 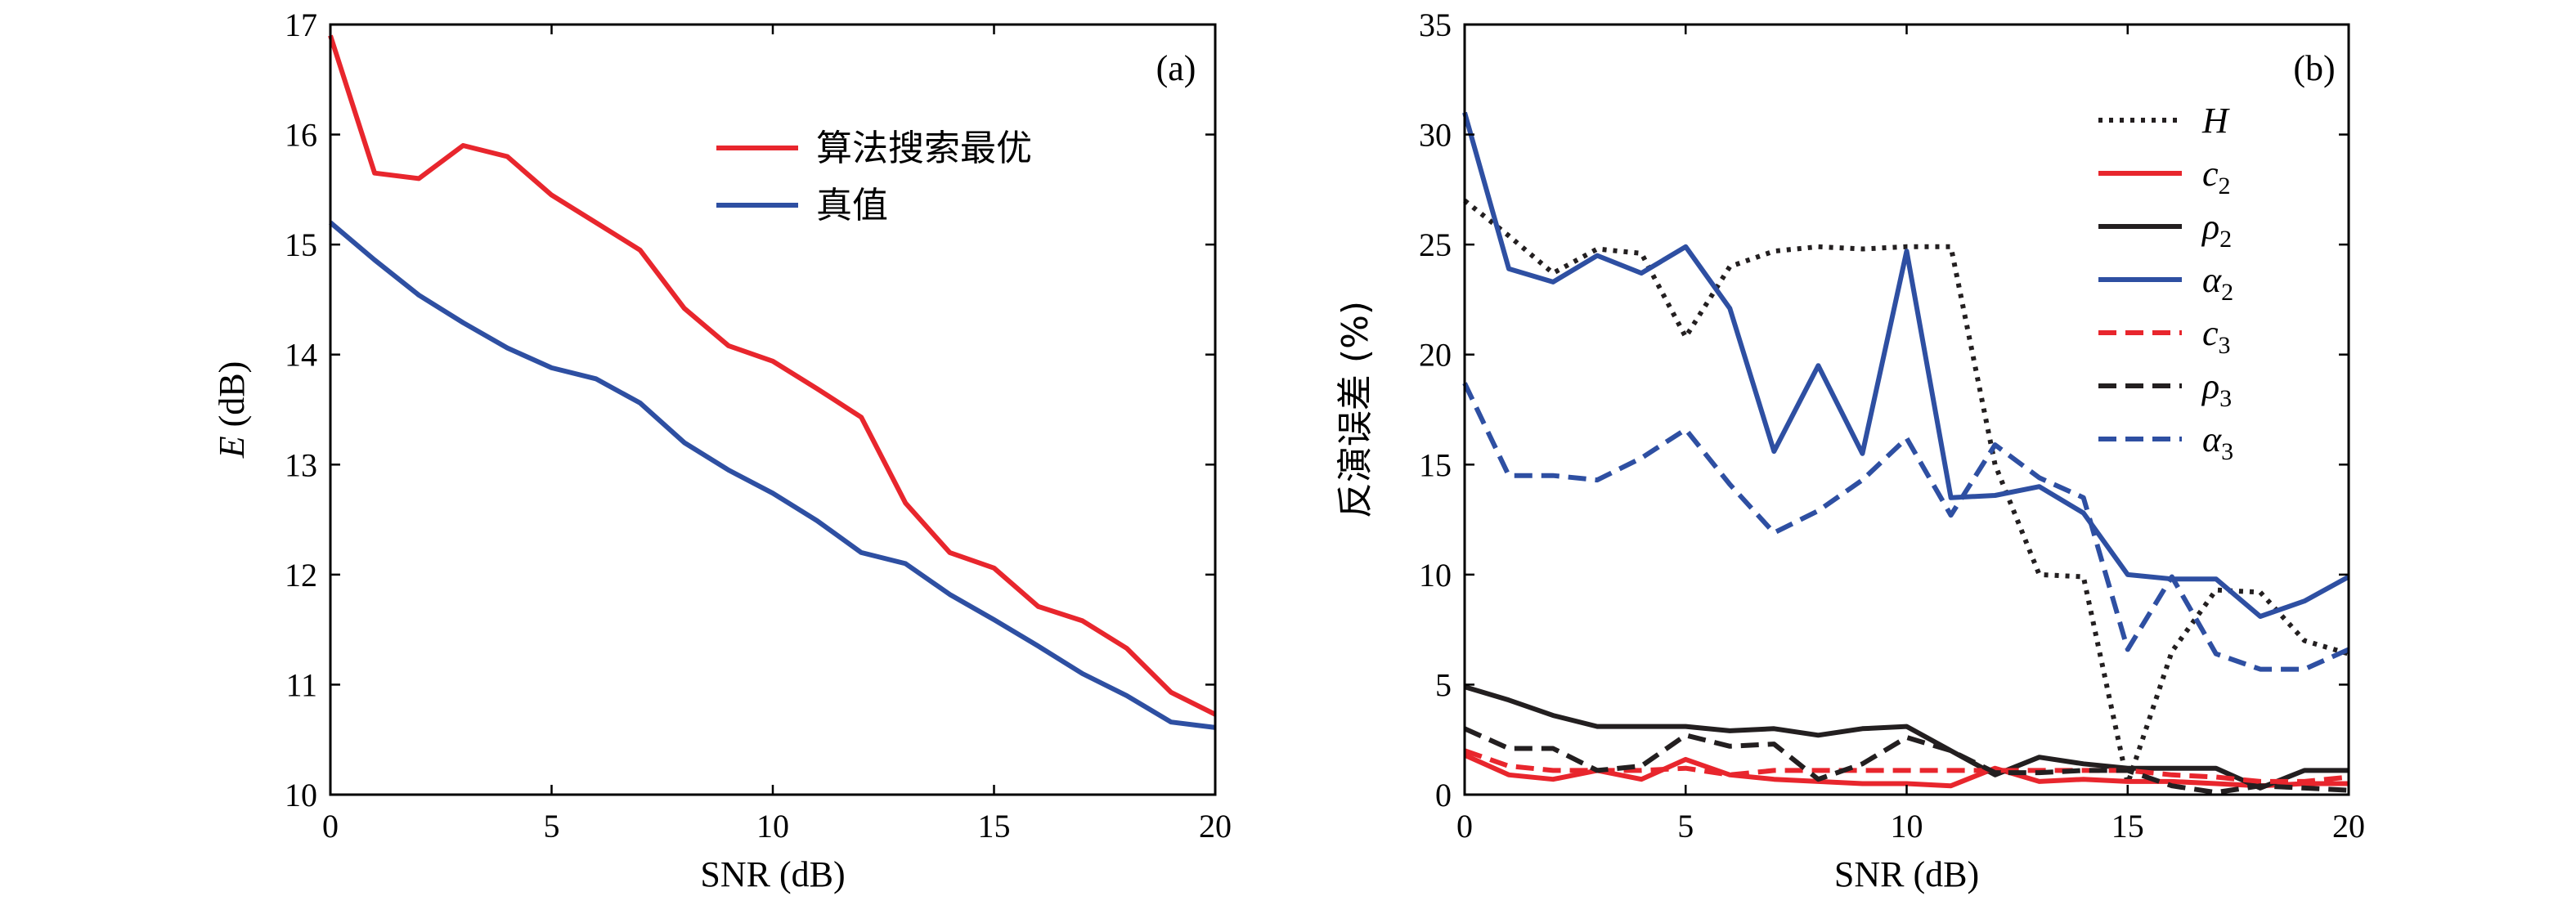 I want to click on panel-b-x-tick-label: 15, so click(x=2128, y=826).